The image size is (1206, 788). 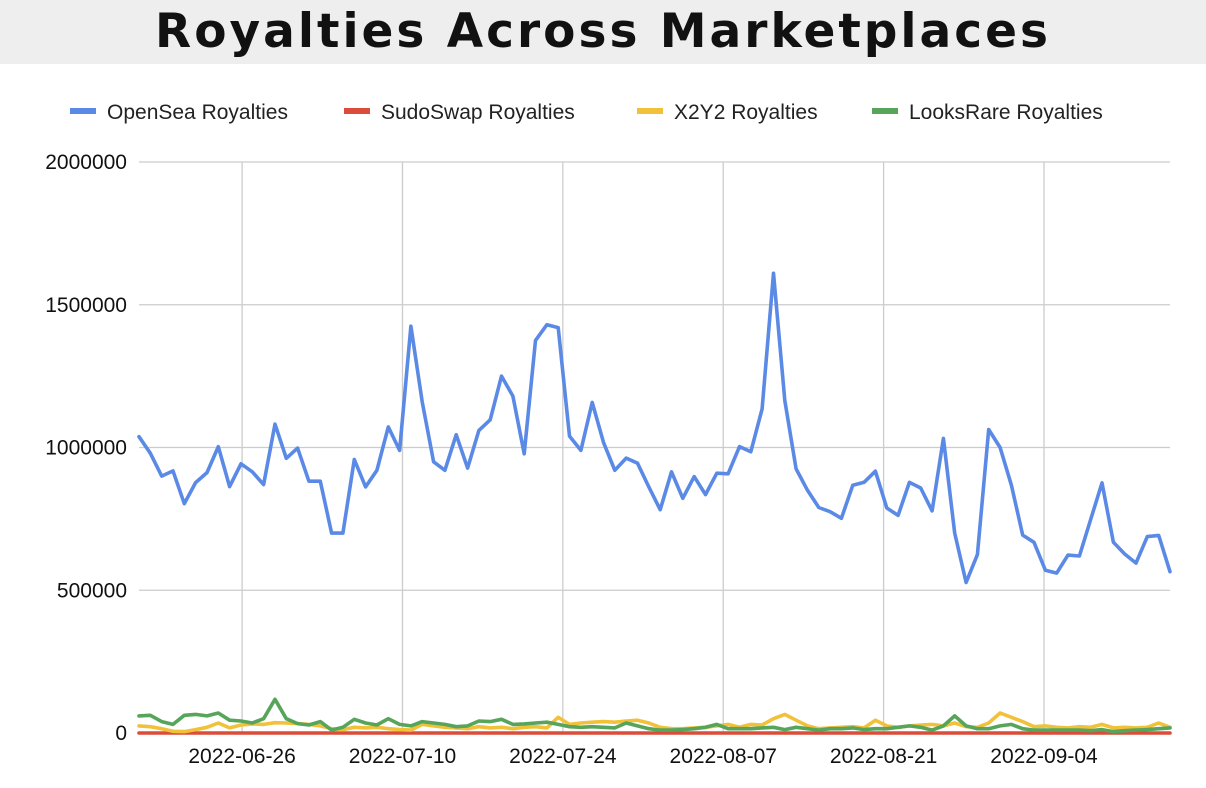 I want to click on legend-label-x2y2-royalties: X2Y2 Royalties, so click(x=746, y=112).